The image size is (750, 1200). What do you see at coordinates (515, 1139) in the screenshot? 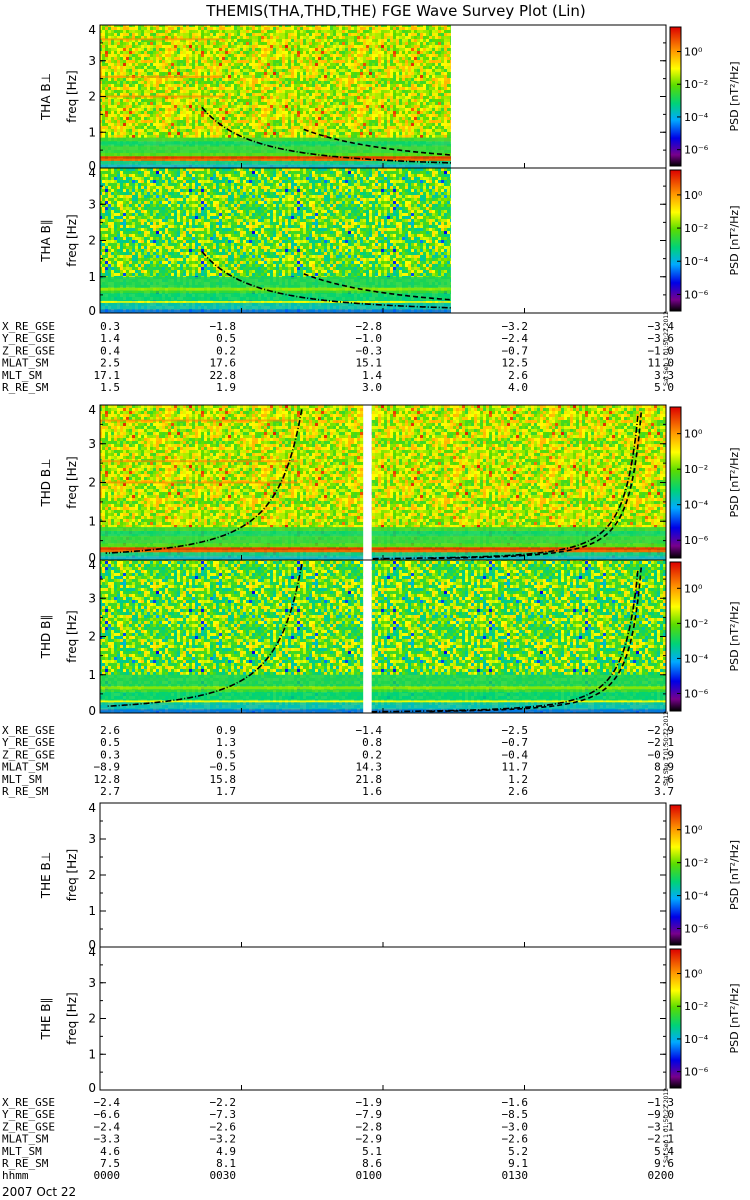
I see `ephemeris-value: −2.6` at bounding box center [515, 1139].